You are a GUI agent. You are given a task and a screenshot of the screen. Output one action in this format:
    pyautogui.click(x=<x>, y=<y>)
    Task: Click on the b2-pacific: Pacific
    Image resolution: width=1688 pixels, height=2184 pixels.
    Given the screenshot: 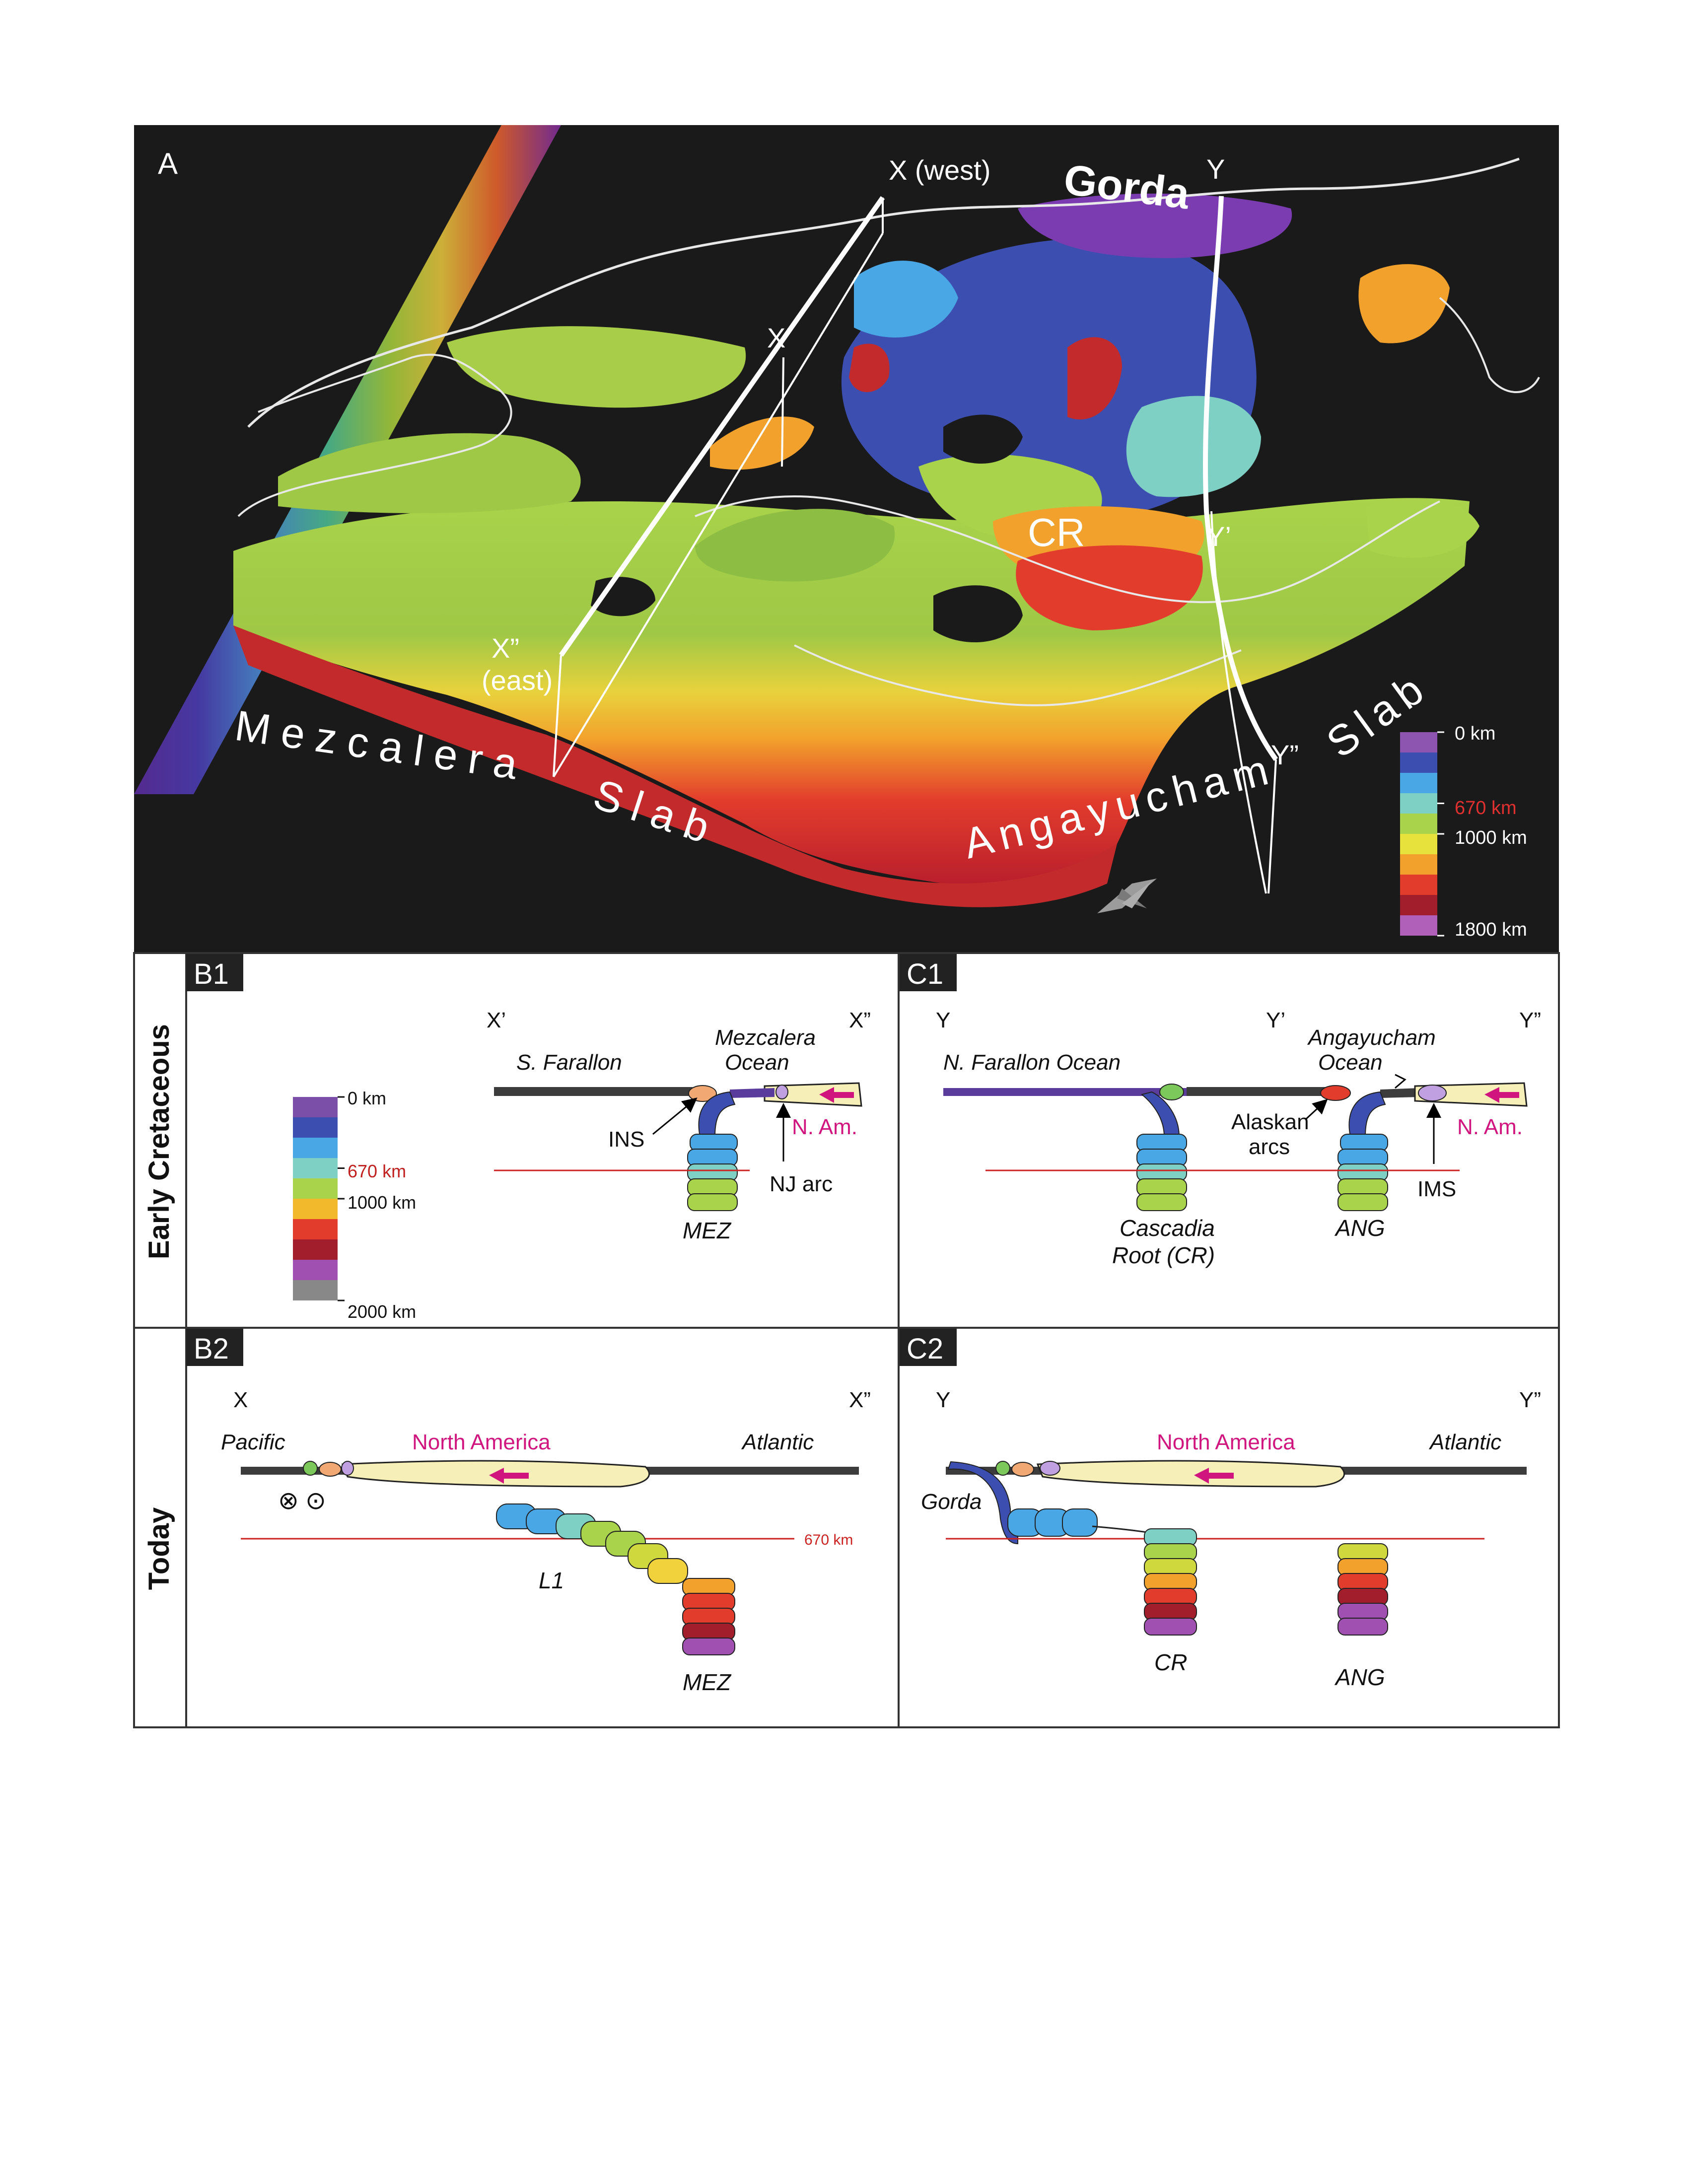 What is the action you would take?
    pyautogui.click(x=253, y=1442)
    